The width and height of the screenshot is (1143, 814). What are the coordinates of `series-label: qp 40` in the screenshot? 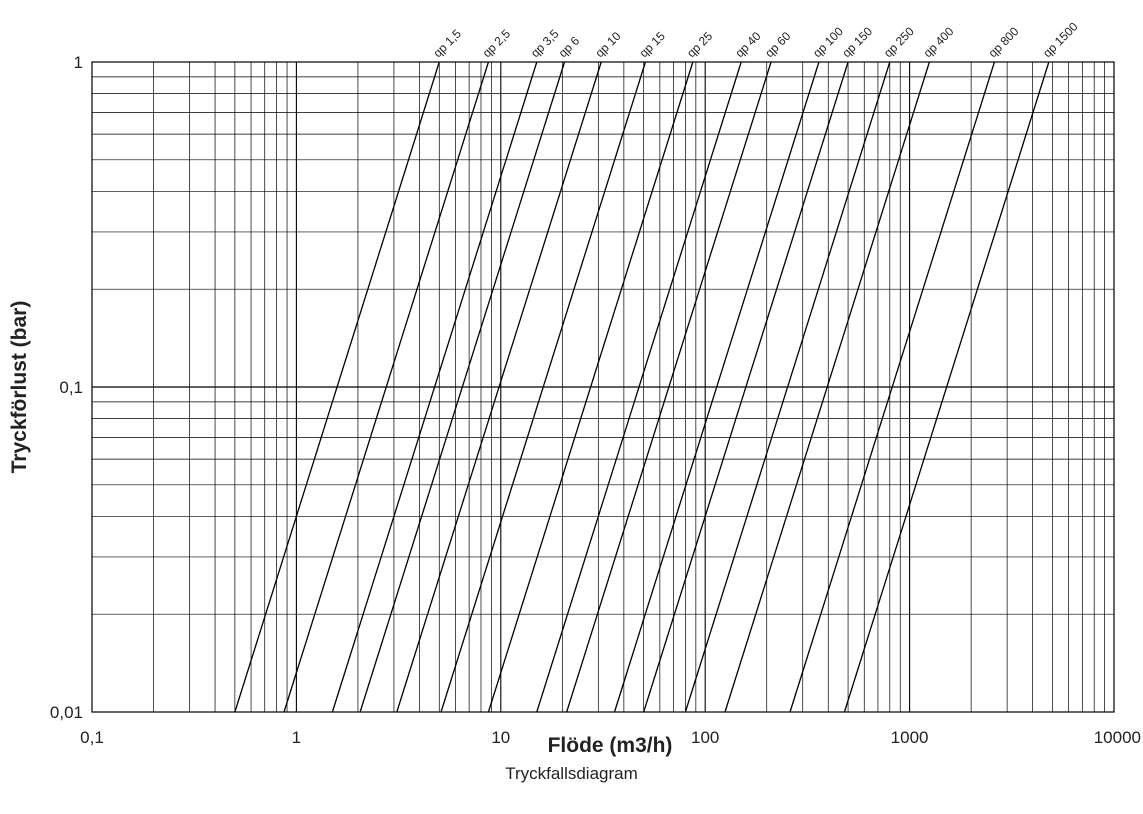 It's located at (747, 44).